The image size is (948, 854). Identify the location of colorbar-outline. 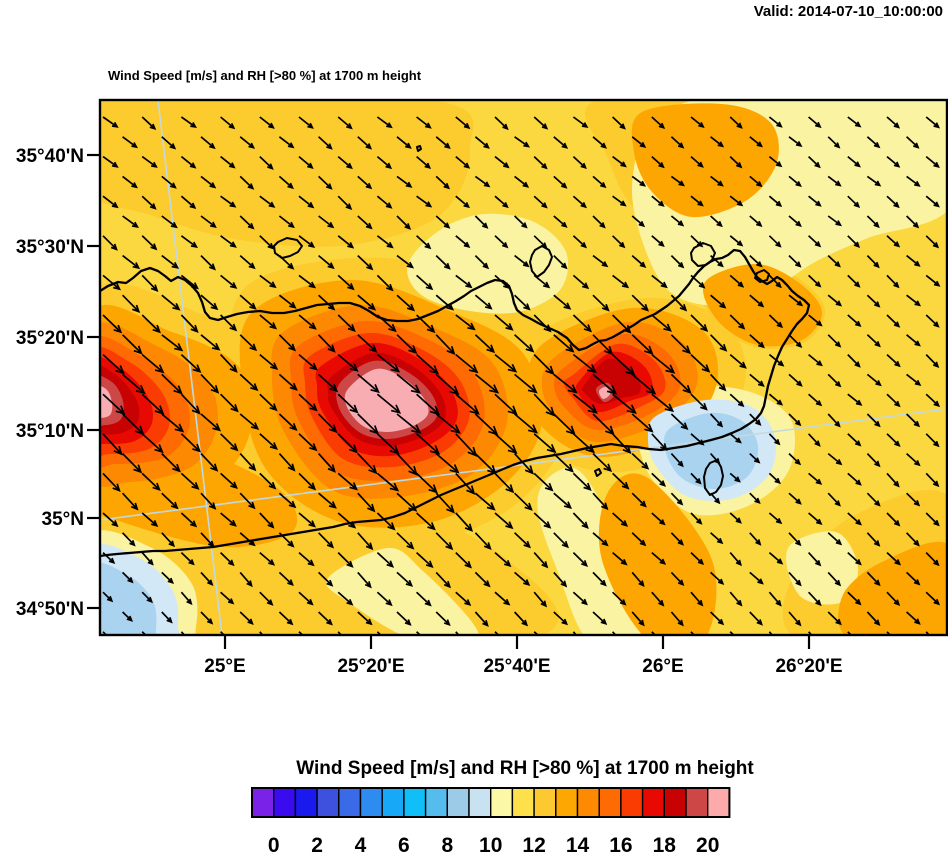
(491, 802).